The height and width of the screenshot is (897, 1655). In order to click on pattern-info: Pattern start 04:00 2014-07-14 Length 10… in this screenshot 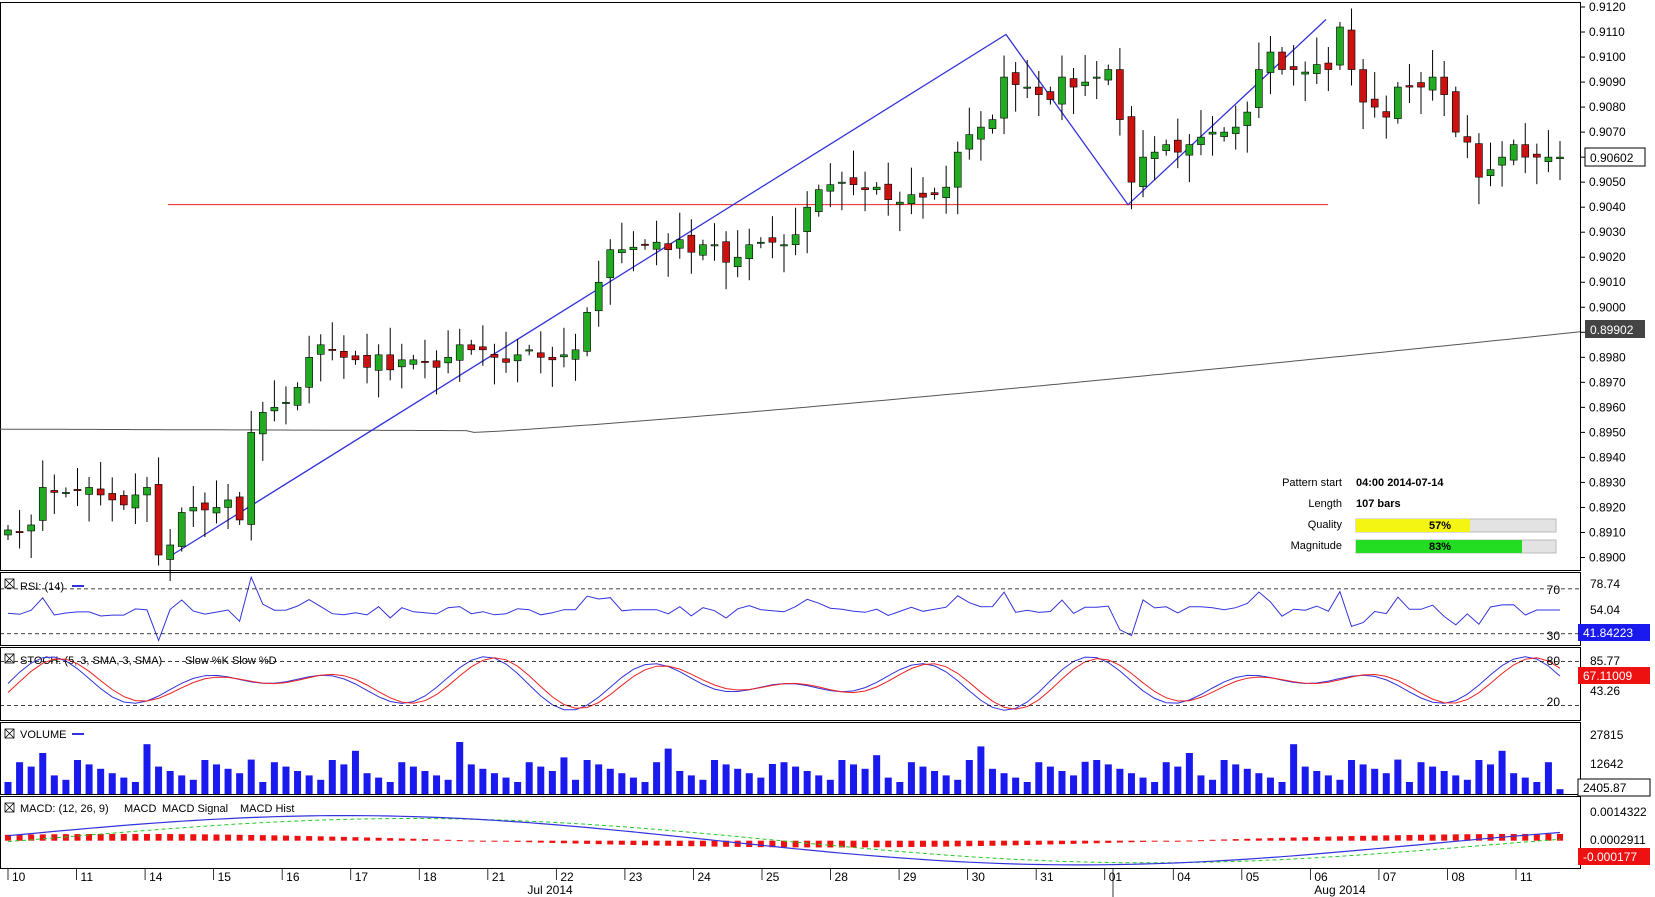, I will do `click(1419, 515)`.